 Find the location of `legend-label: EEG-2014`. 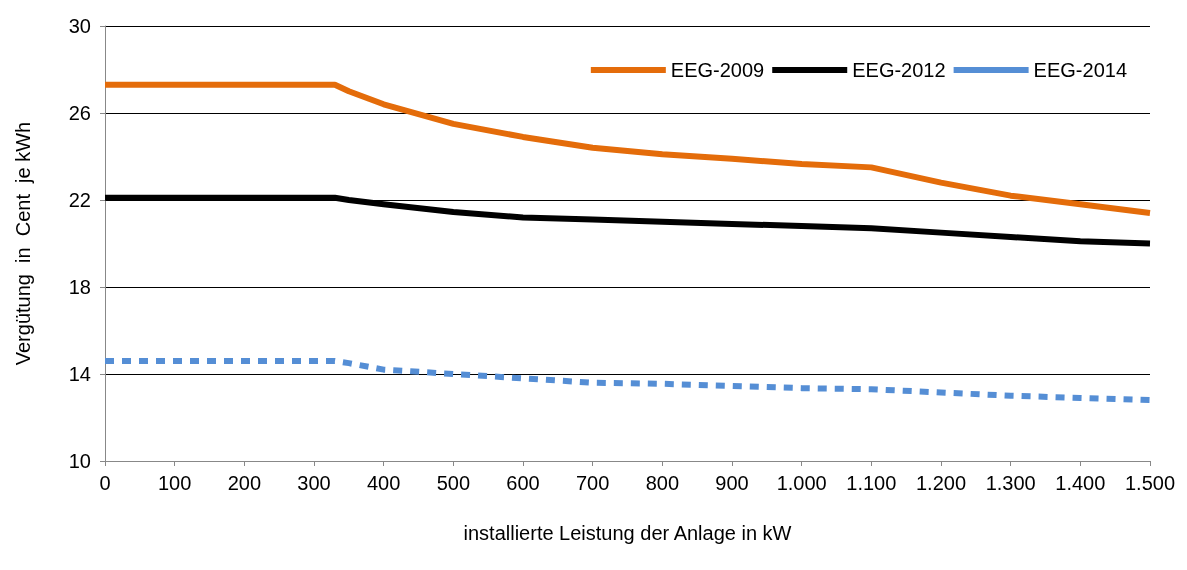

legend-label: EEG-2014 is located at coordinates (1080, 70).